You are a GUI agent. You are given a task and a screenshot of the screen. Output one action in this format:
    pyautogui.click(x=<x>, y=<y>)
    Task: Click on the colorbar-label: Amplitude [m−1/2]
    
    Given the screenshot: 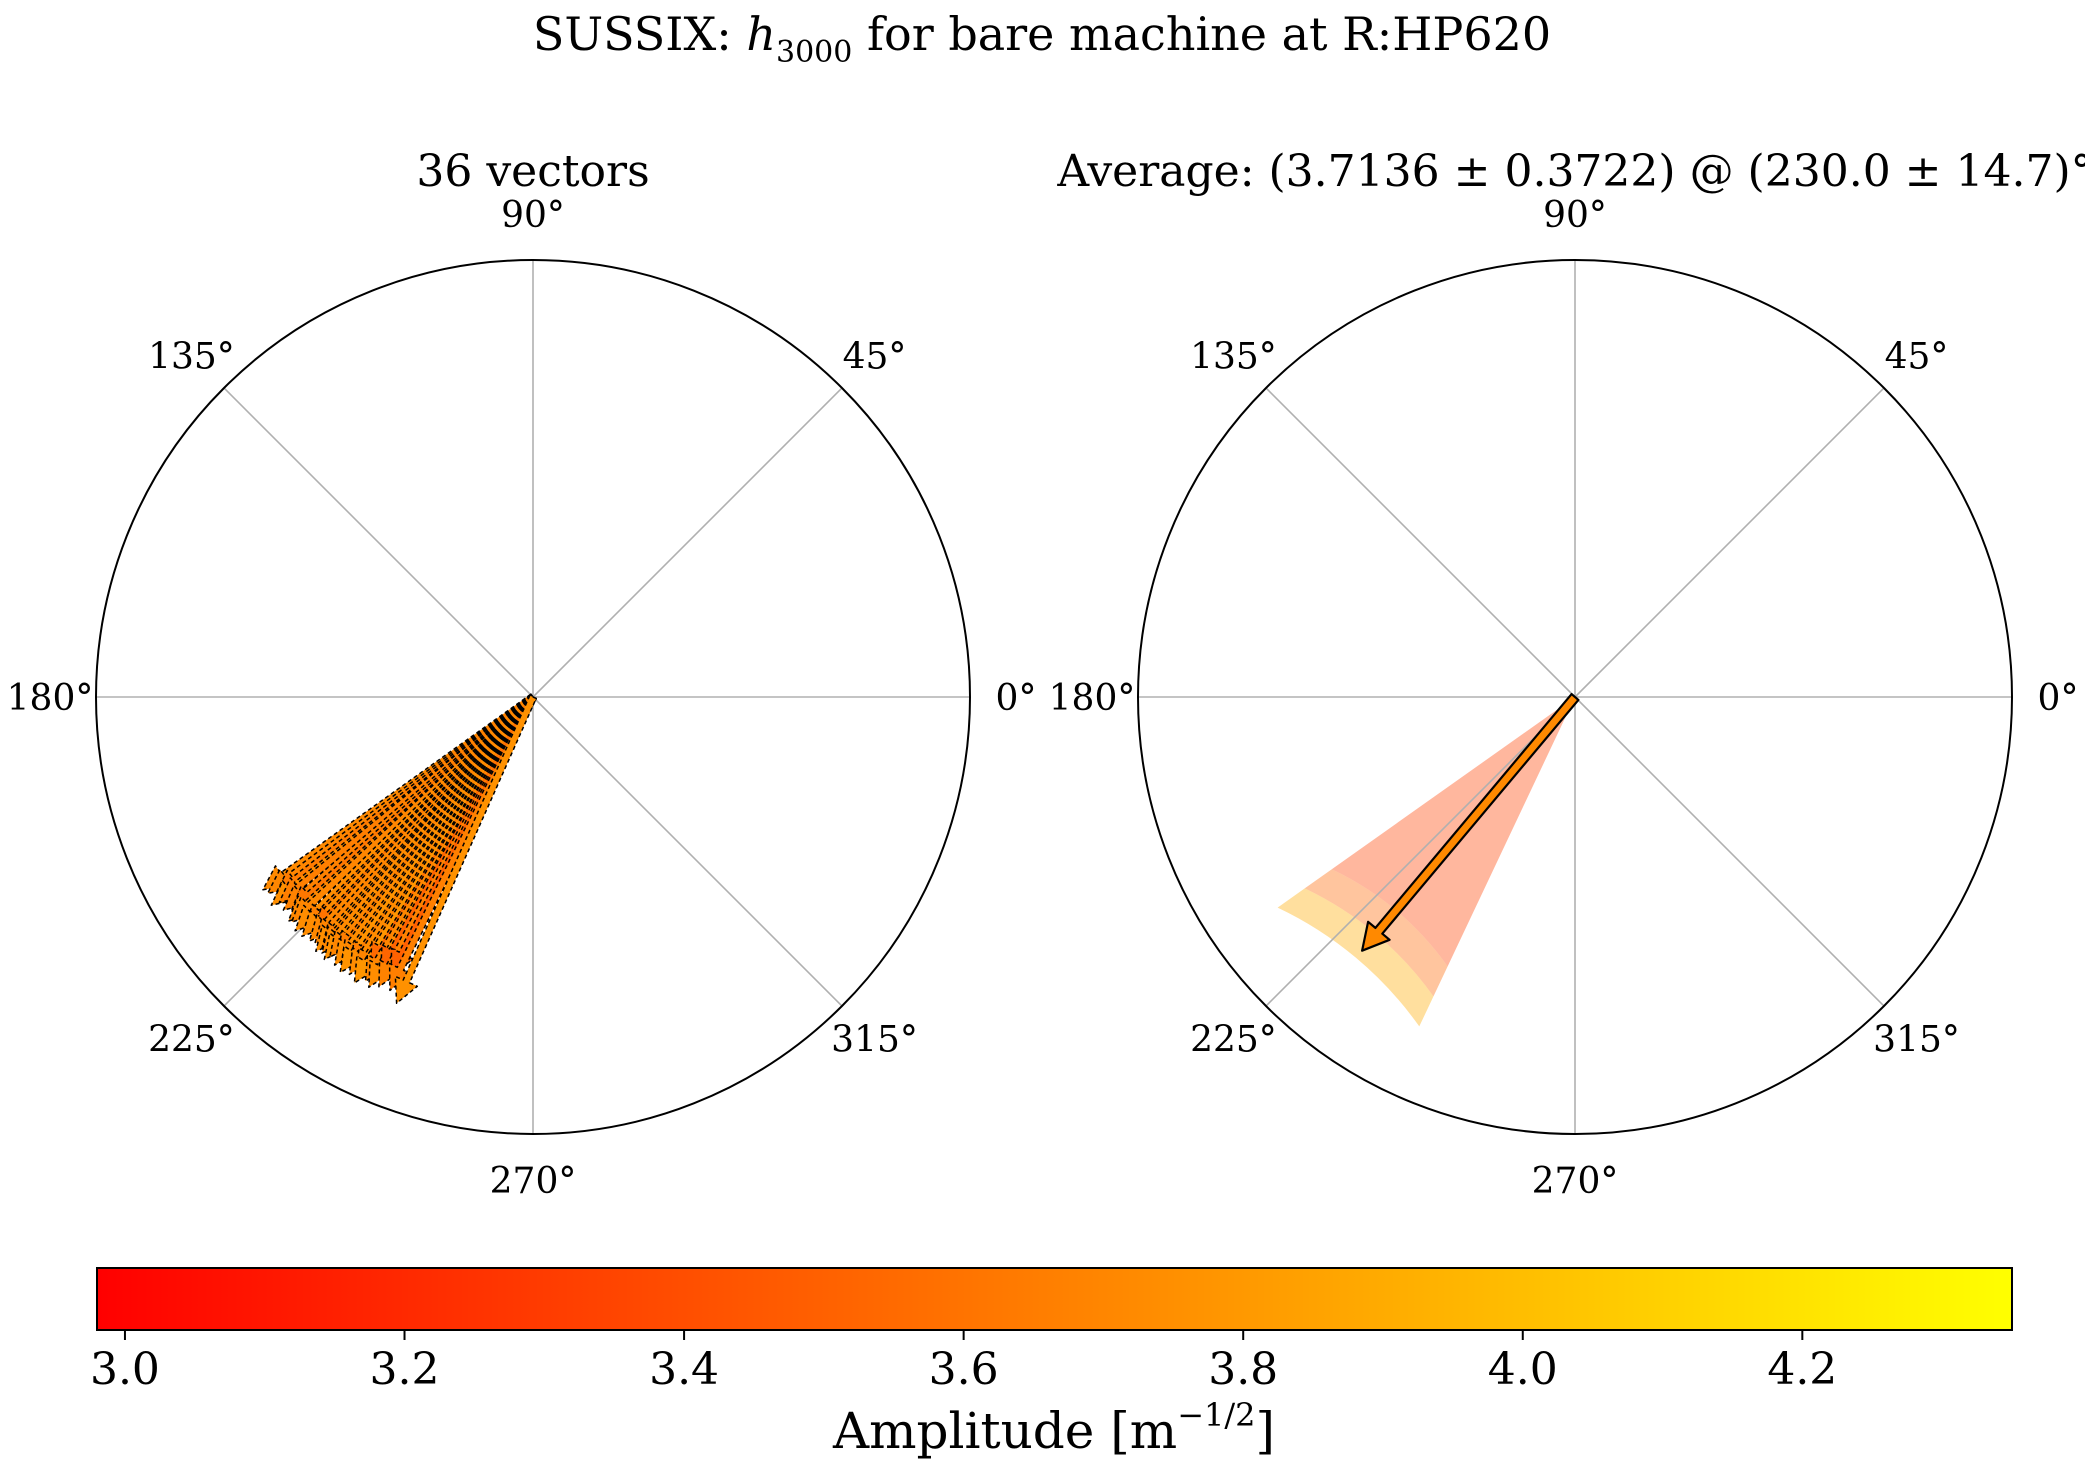 What is the action you would take?
    pyautogui.click(x=1053, y=1428)
    